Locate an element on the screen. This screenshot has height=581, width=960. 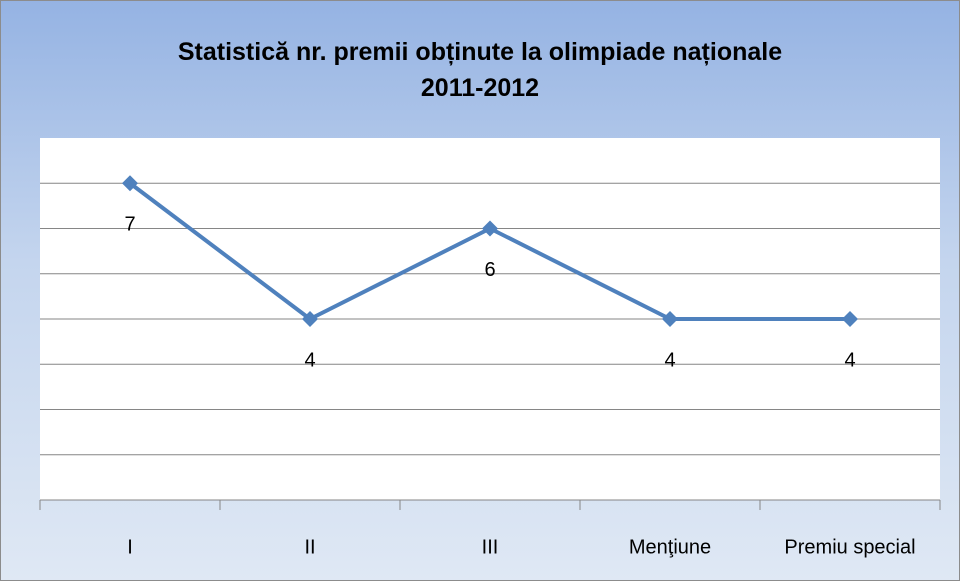
x-tick-label: Menţiune is located at coordinates (670, 547).